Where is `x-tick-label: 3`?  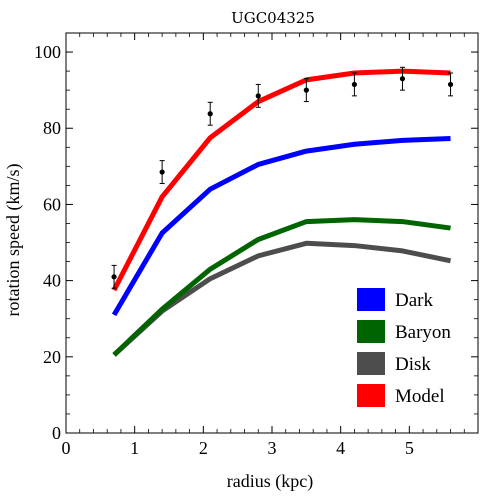
x-tick-label: 3 is located at coordinates (272, 448).